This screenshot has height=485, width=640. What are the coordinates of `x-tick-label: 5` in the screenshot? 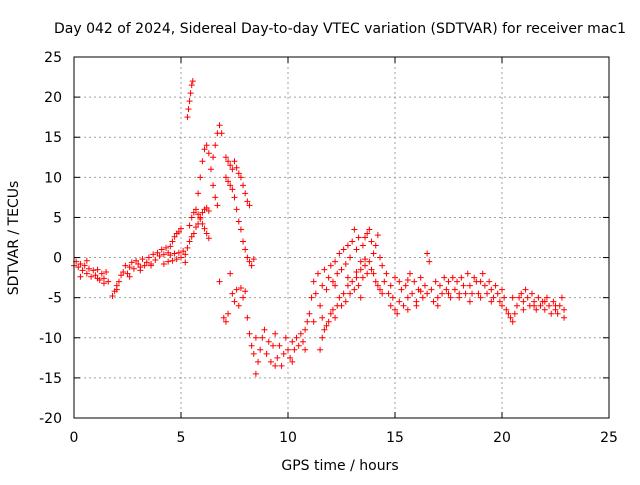 It's located at (181, 438).